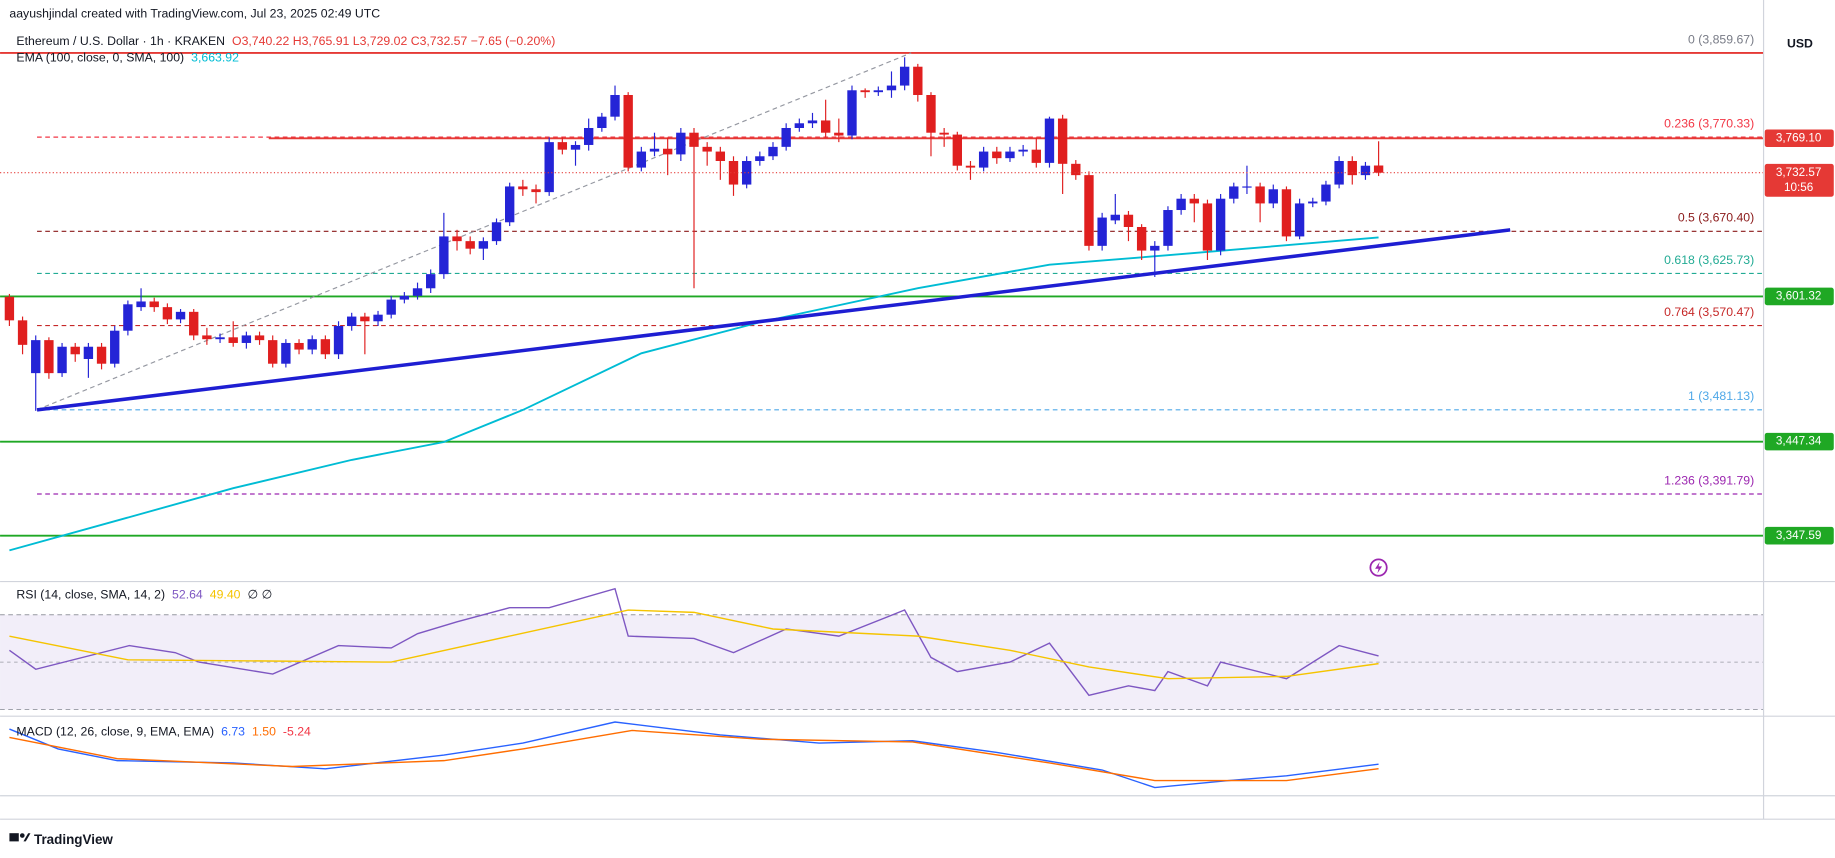  Describe the element at coordinates (73, 839) in the screenshot. I see `footer-brand: TradingView` at that location.